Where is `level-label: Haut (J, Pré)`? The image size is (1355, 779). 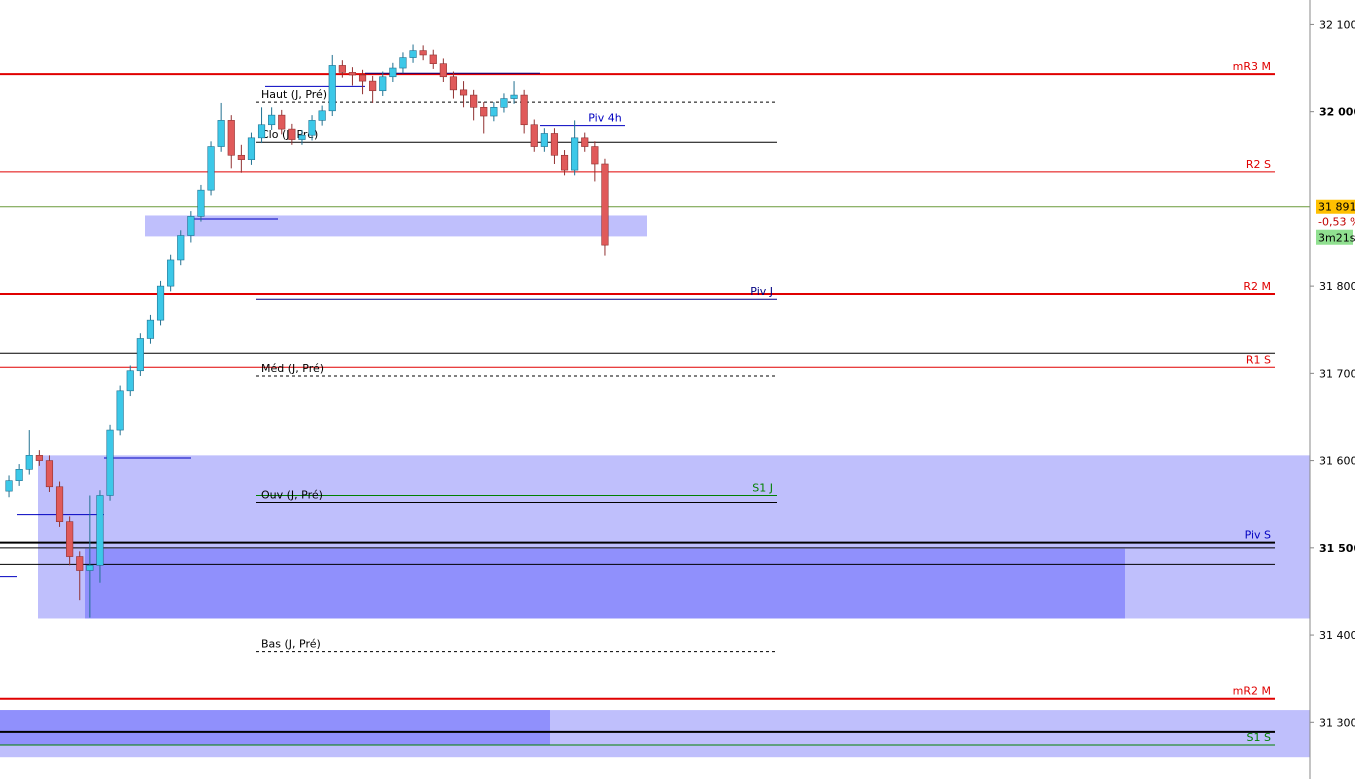
level-label: Haut (J, Pré) is located at coordinates (294, 94).